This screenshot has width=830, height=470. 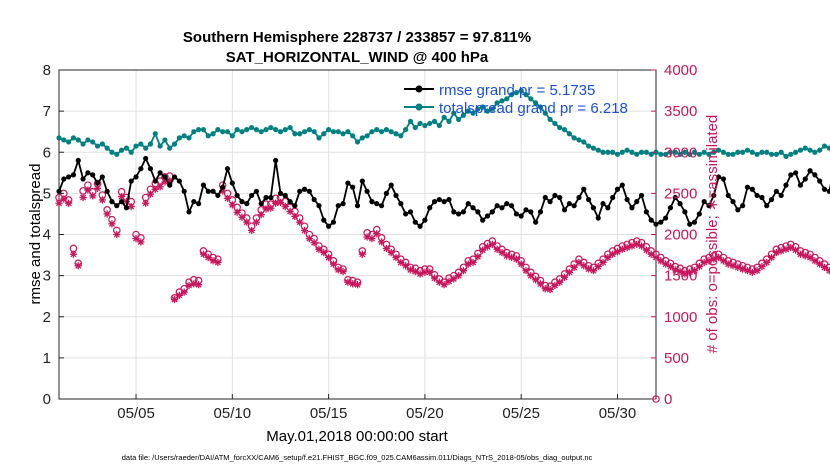 I want to click on y-tick-label-right: 3500, so click(x=680, y=111).